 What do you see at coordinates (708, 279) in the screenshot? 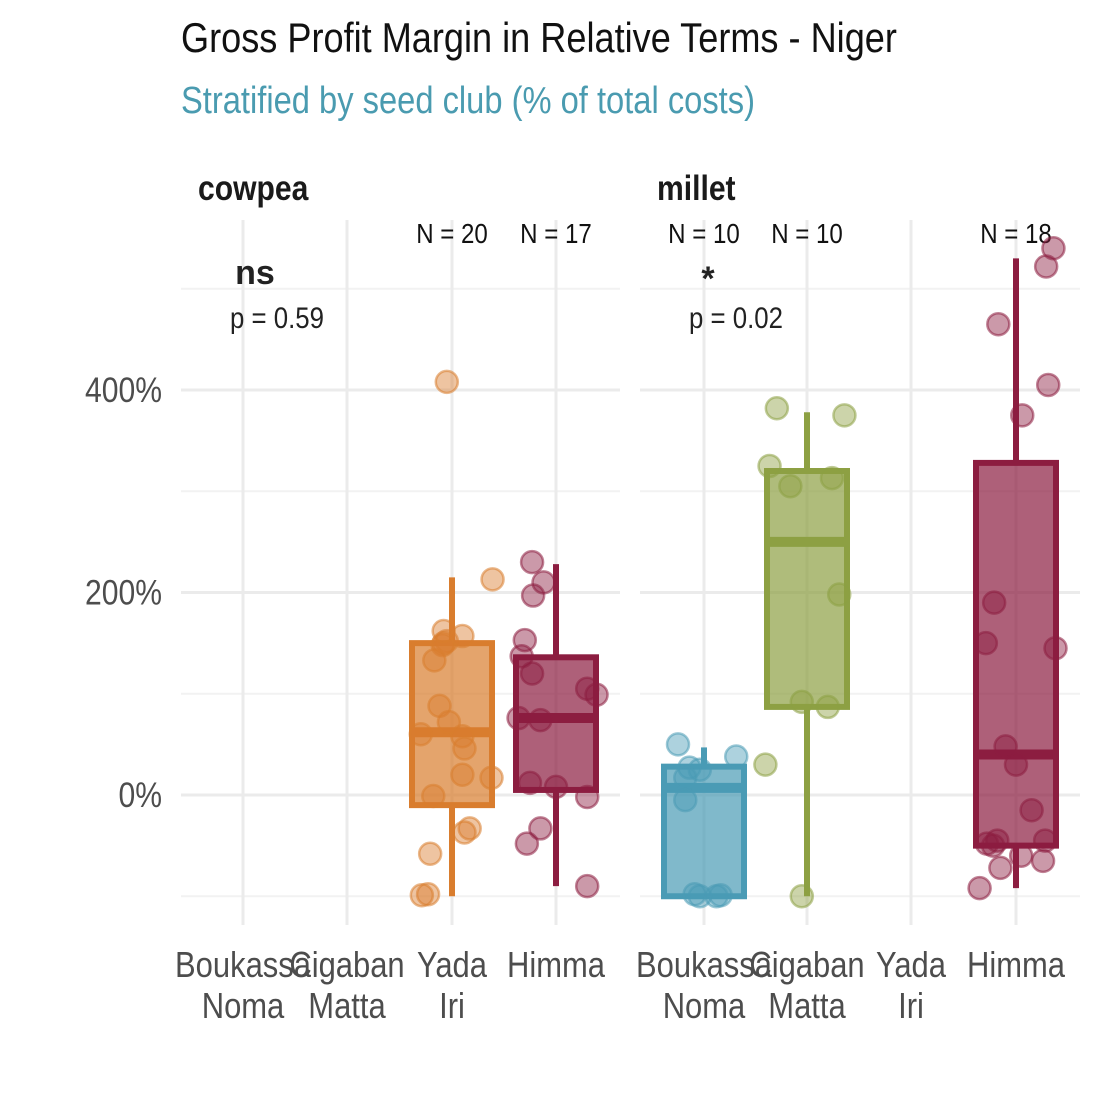
I see `significance-label: *` at bounding box center [708, 279].